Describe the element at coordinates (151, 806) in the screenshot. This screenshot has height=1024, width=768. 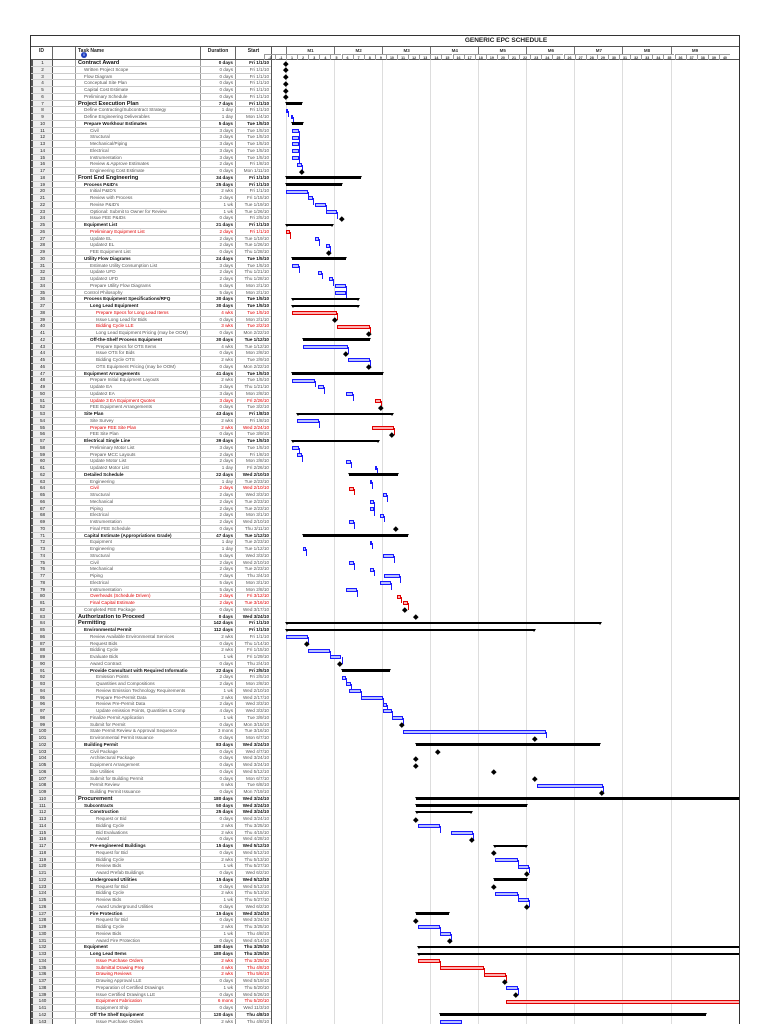
I see `table-row: 111 Subcontracts 50 days Wed 3/24/10` at that location.